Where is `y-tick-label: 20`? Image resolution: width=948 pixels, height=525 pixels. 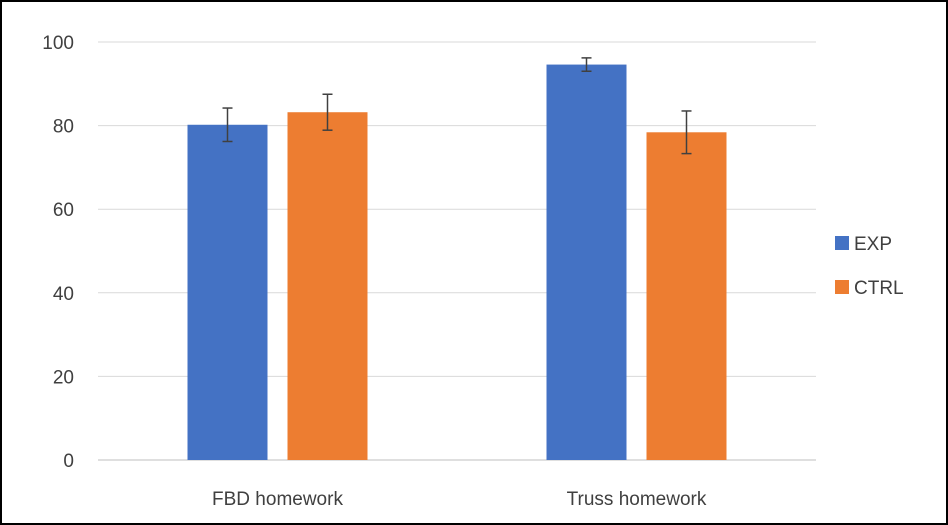
y-tick-label: 20 is located at coordinates (63, 377).